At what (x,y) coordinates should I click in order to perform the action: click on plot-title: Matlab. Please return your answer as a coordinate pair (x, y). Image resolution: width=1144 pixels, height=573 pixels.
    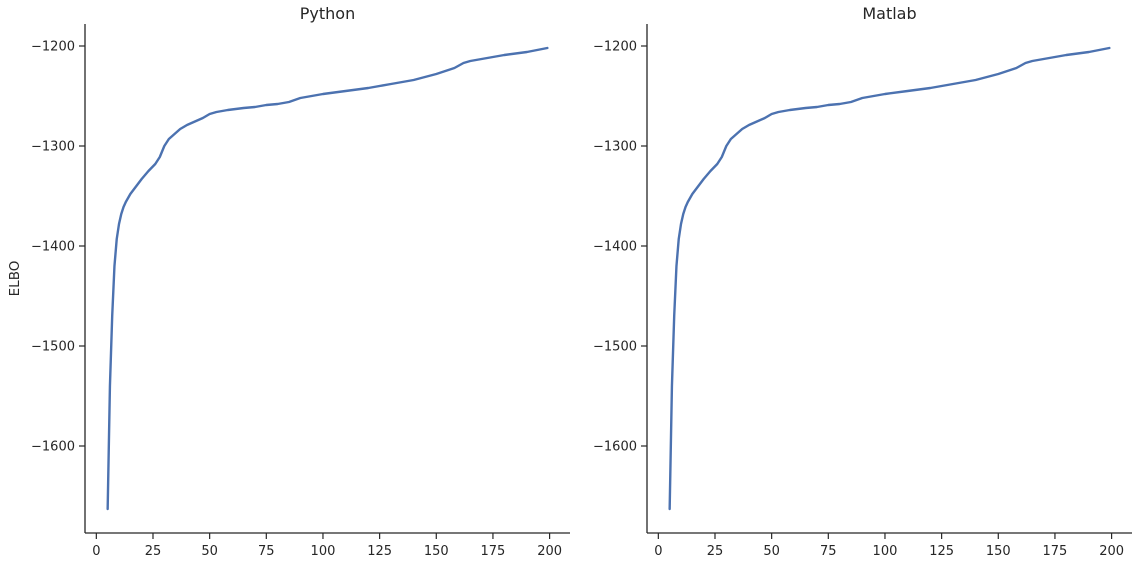
    Looking at the image, I should click on (889, 13).